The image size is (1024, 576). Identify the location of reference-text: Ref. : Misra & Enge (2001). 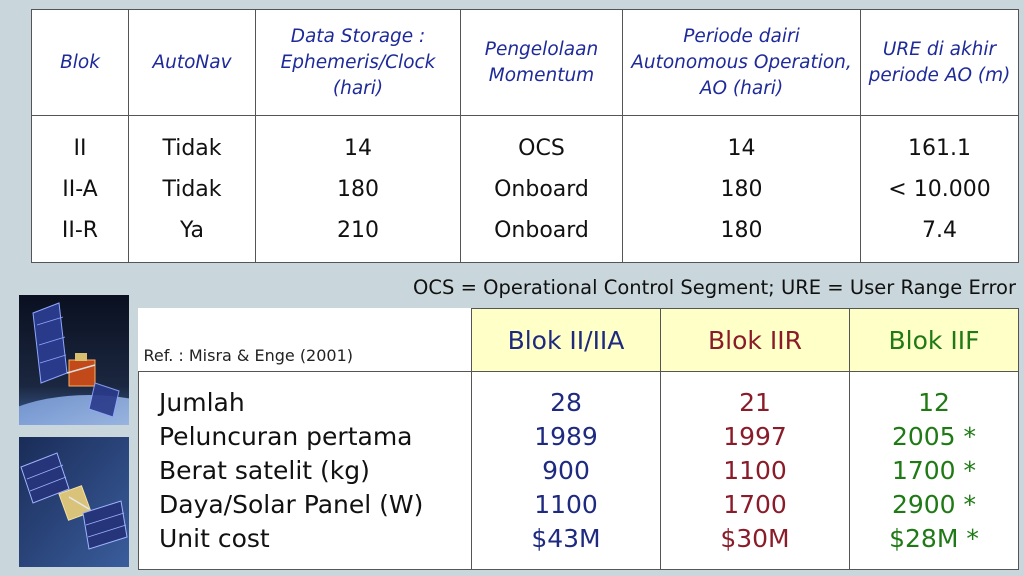
(248, 355).